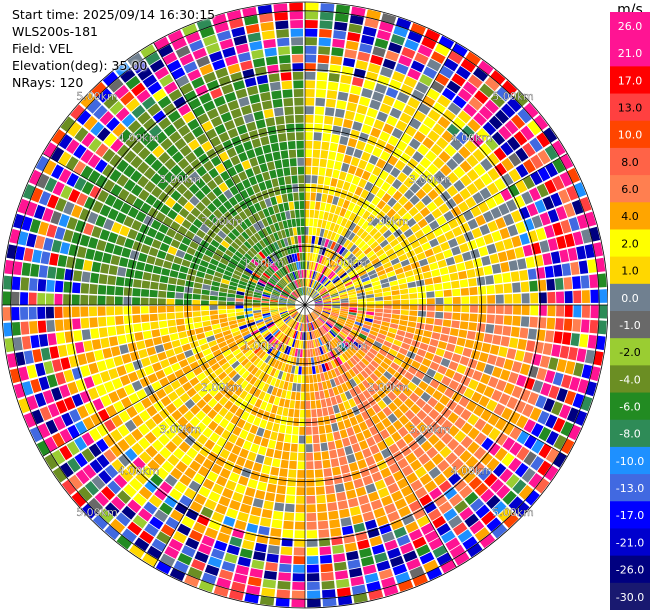 The image size is (650, 610). What do you see at coordinates (630, 107) in the screenshot?
I see `colorbar-tick-label: 13.0` at bounding box center [630, 107].